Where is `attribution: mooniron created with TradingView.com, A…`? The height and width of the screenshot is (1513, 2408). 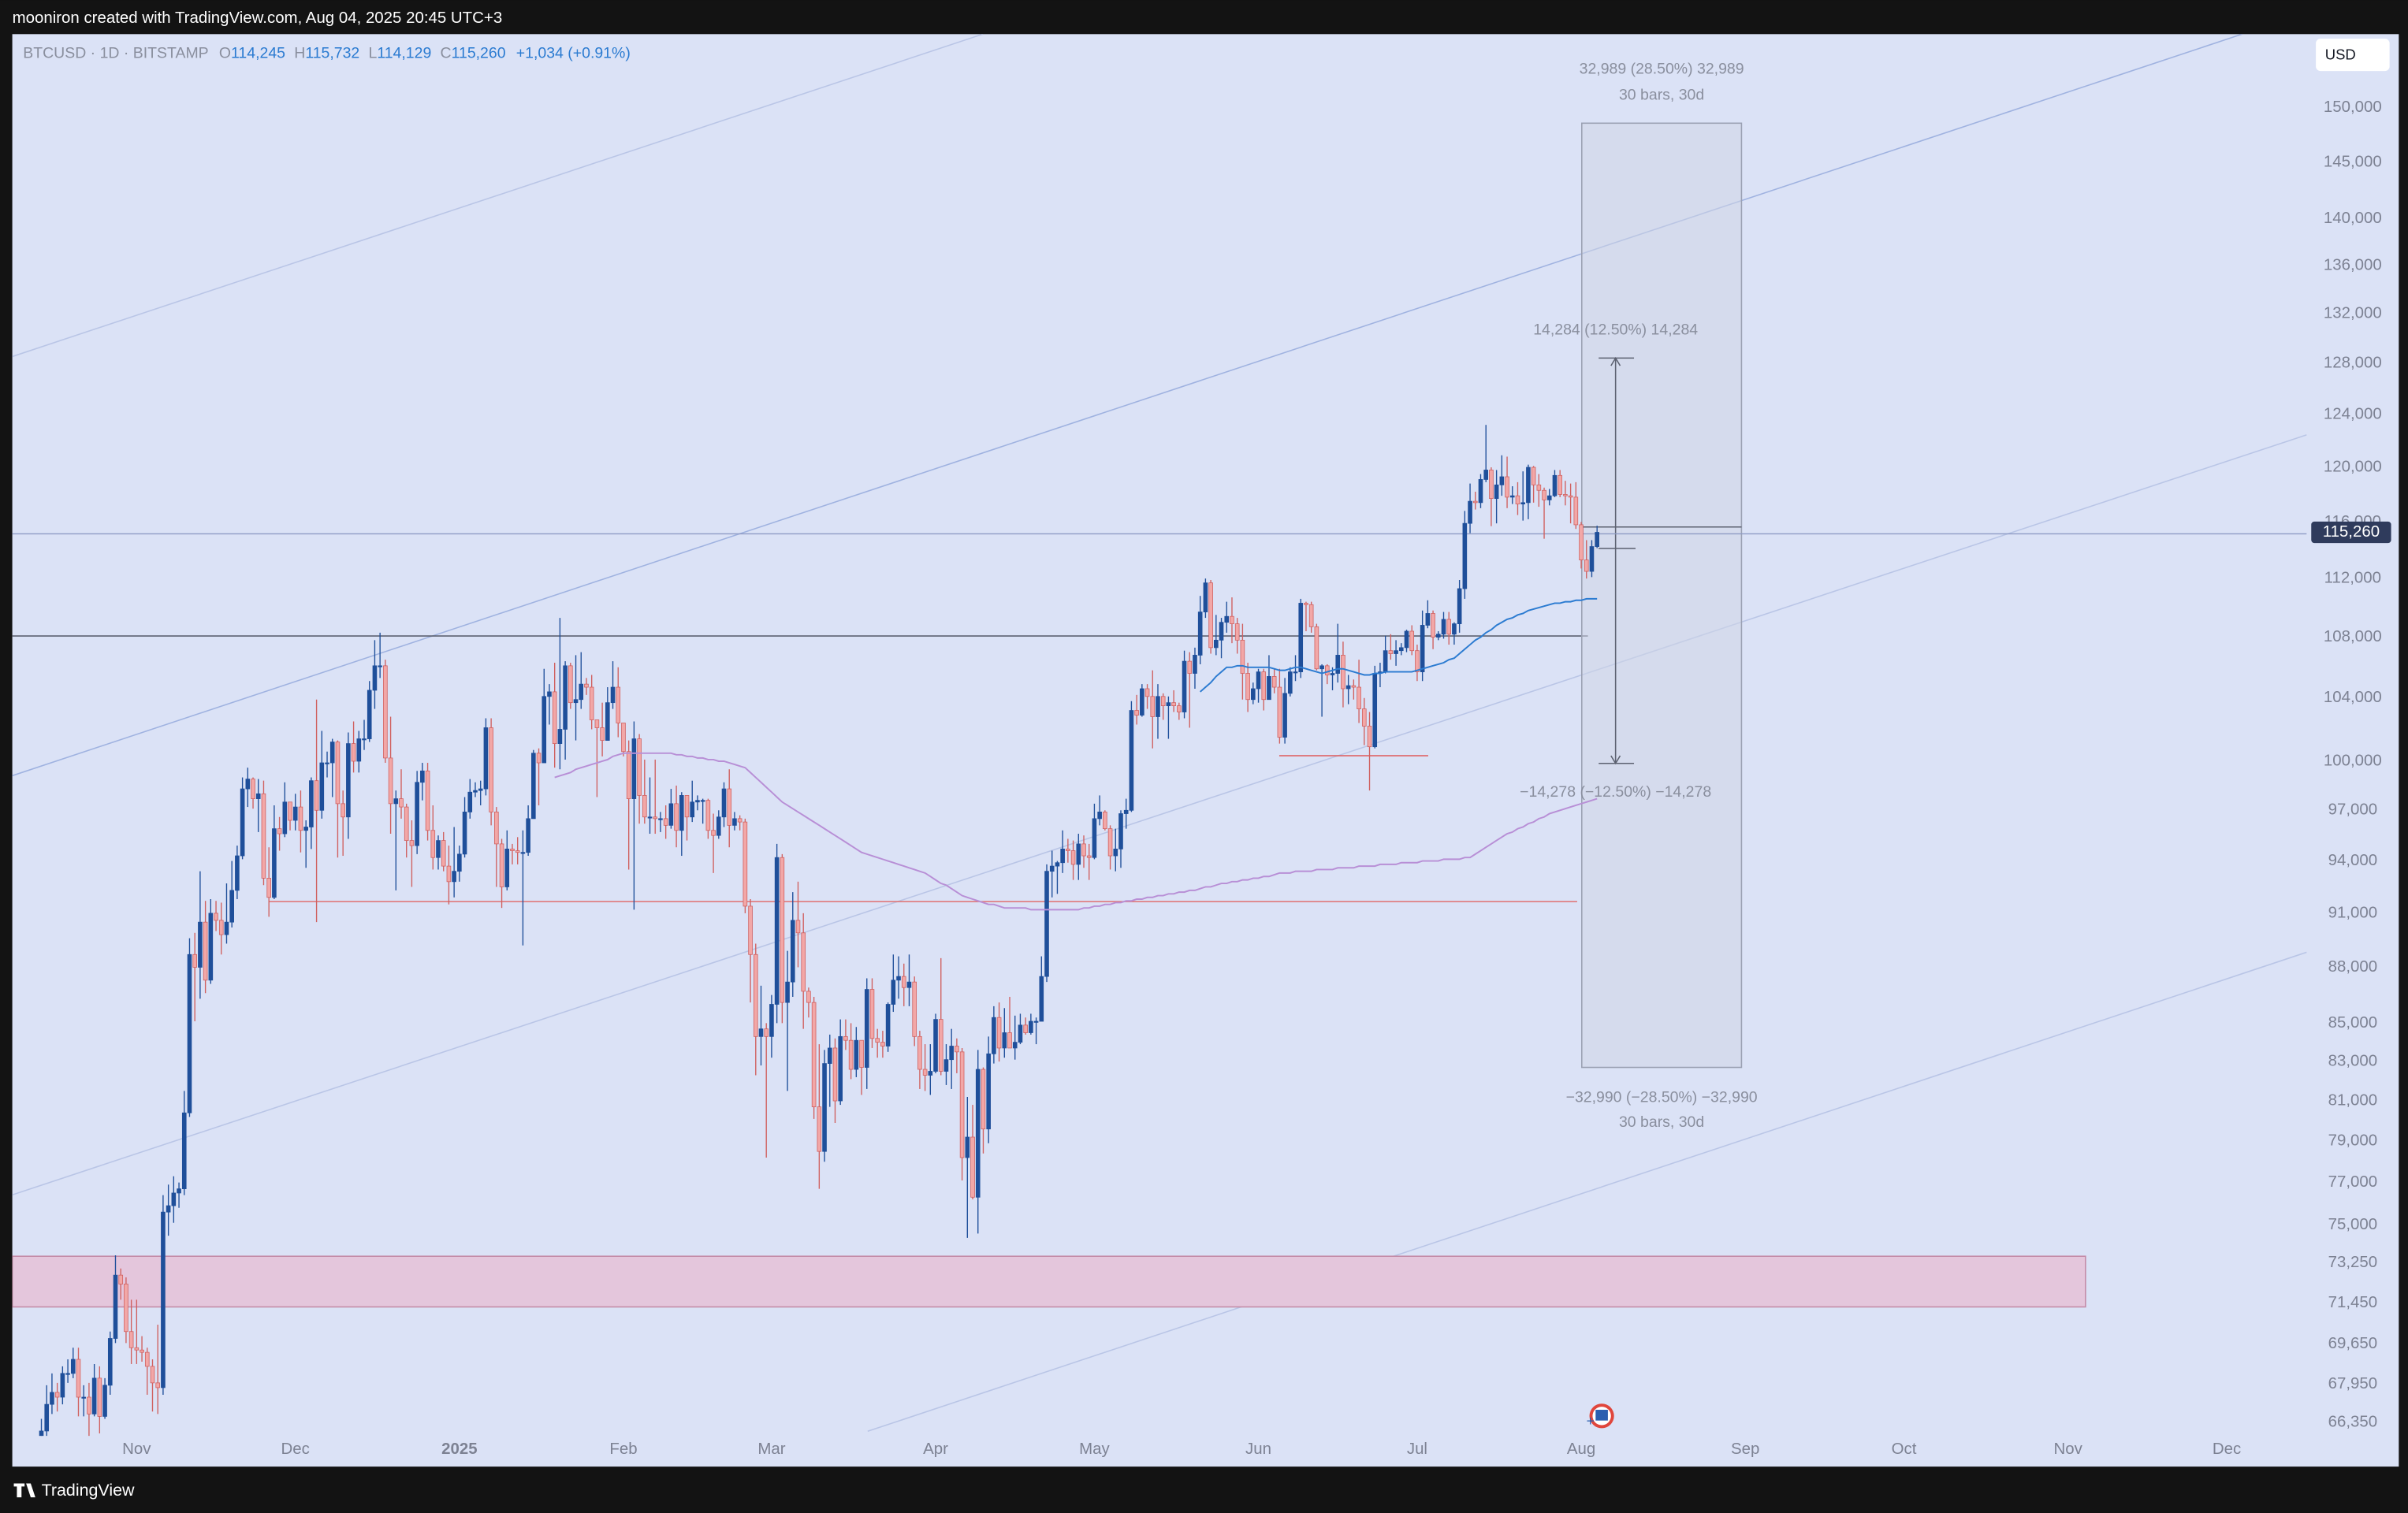 attribution: mooniron created with TradingView.com, A… is located at coordinates (258, 18).